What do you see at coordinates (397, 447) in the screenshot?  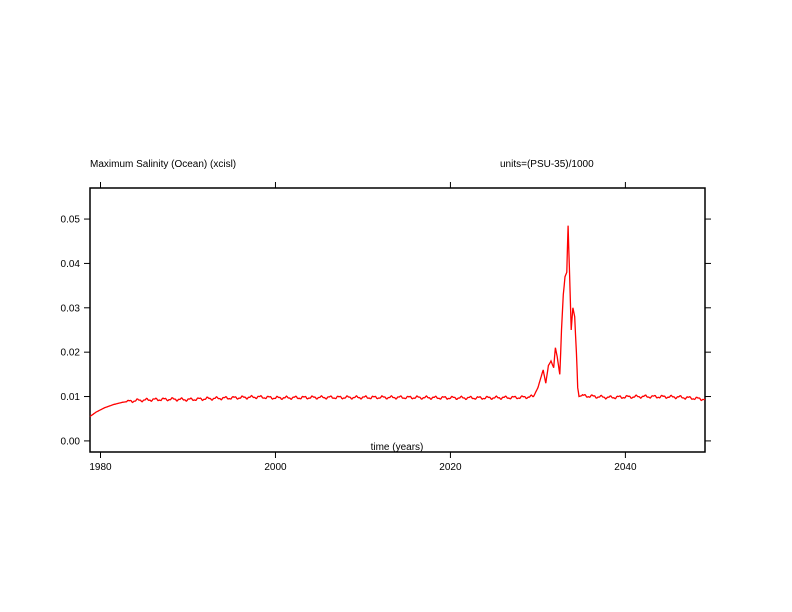 I see `x-axis-label: time (years)` at bounding box center [397, 447].